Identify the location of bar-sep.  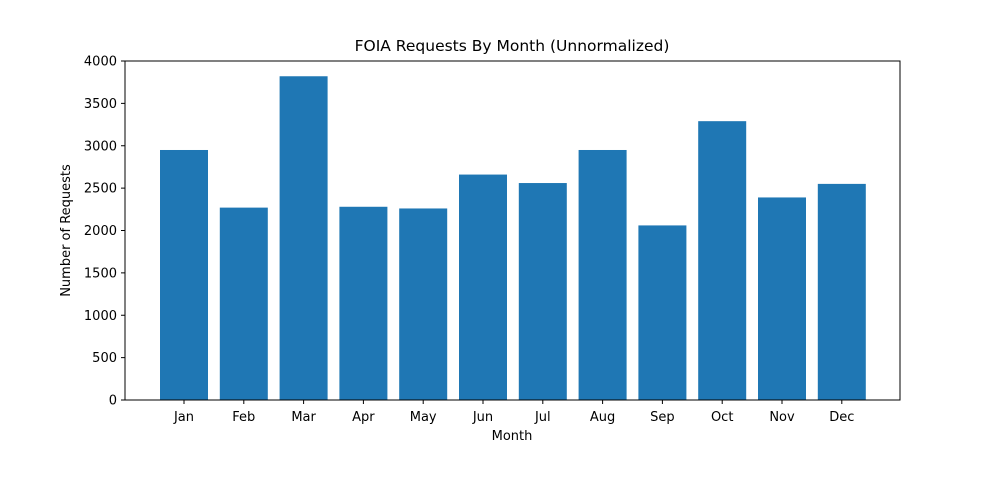
(662, 312).